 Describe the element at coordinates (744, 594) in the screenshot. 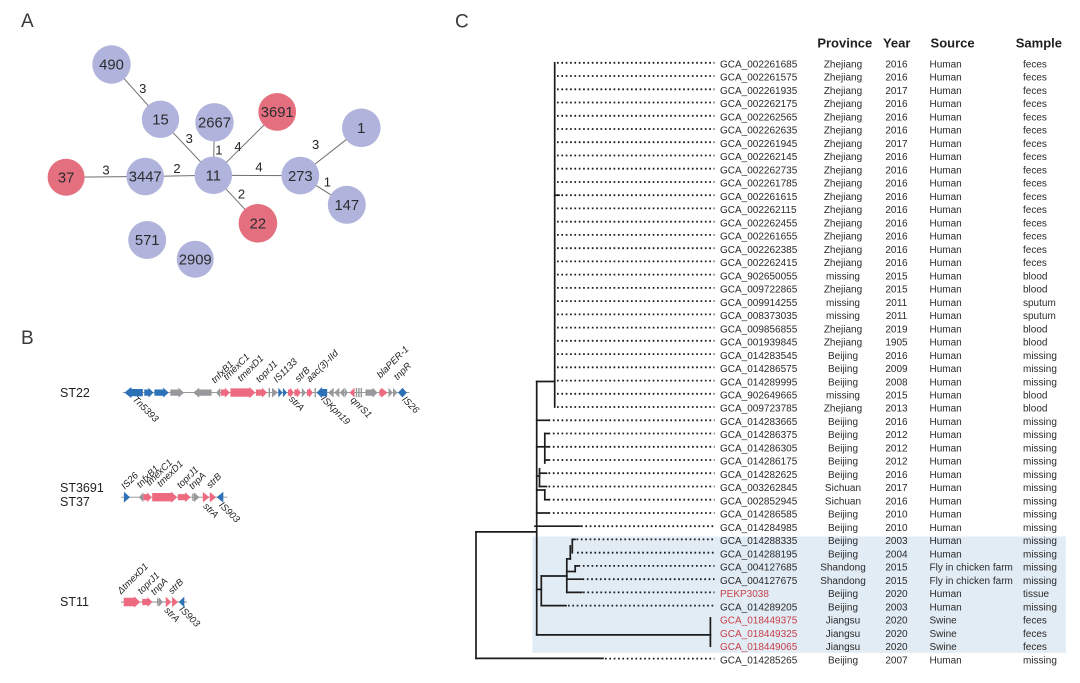

I see `svg-text: PEKP3038` at that location.